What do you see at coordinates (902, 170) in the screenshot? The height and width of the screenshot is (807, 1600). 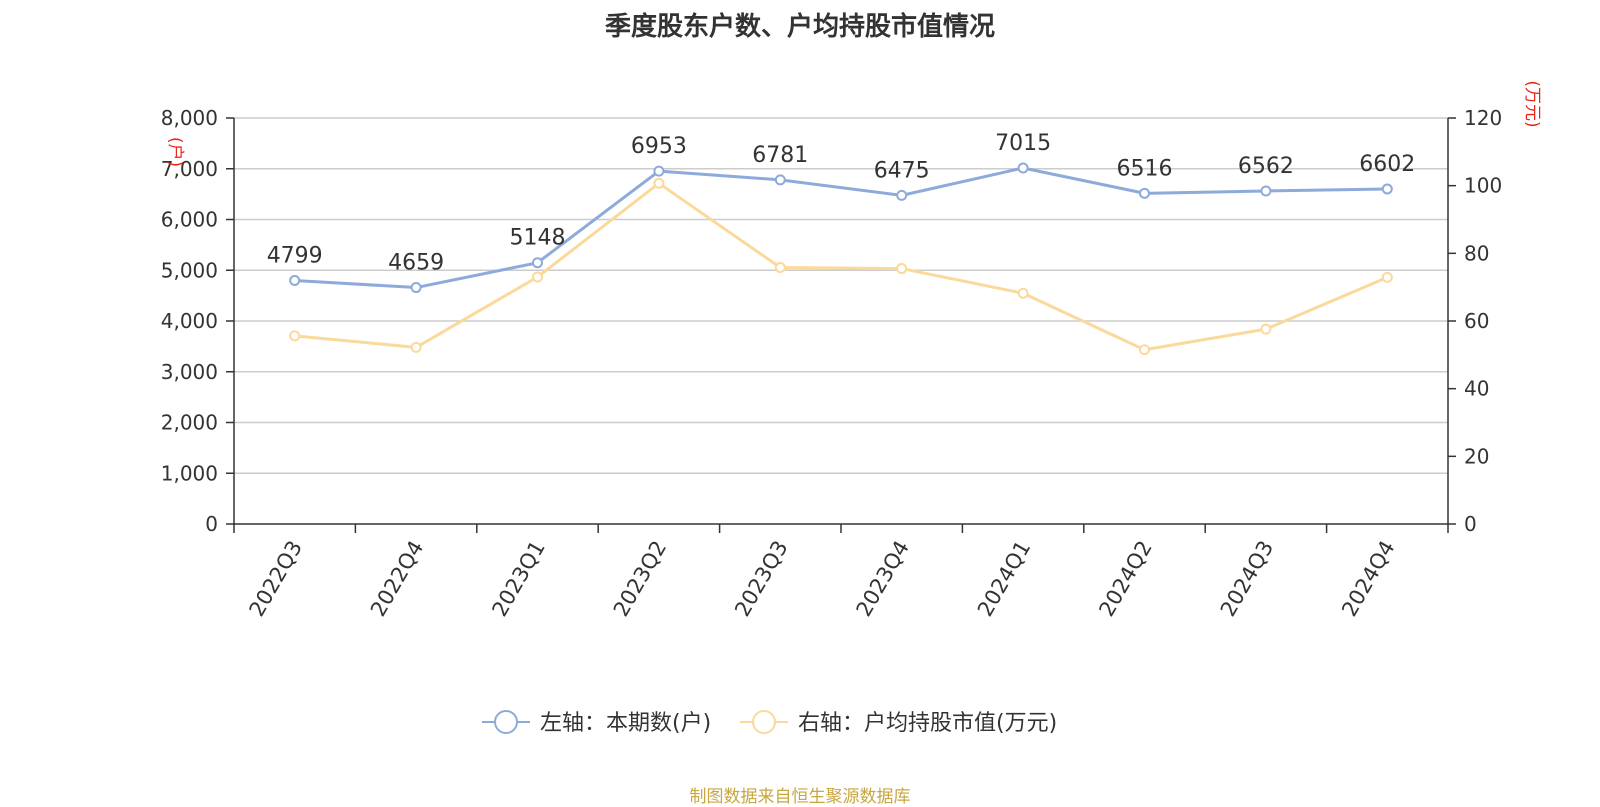 I see `data-label: 6475` at bounding box center [902, 170].